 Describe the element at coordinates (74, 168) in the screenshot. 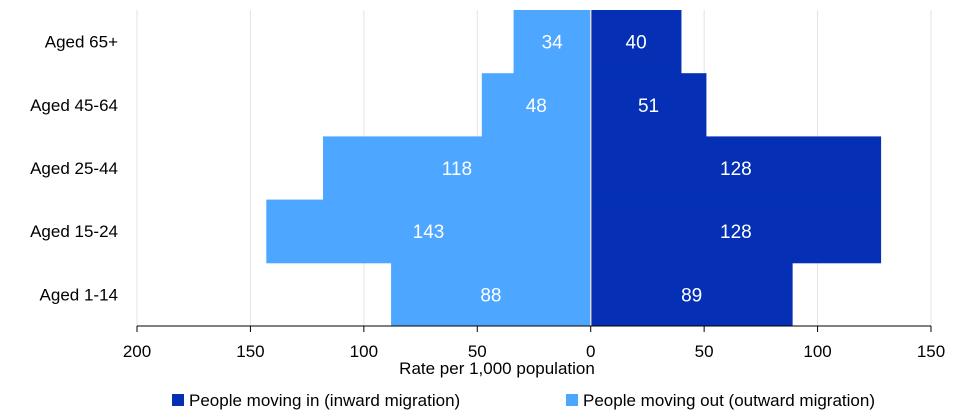

I see `category-label: Aged 25-44` at that location.